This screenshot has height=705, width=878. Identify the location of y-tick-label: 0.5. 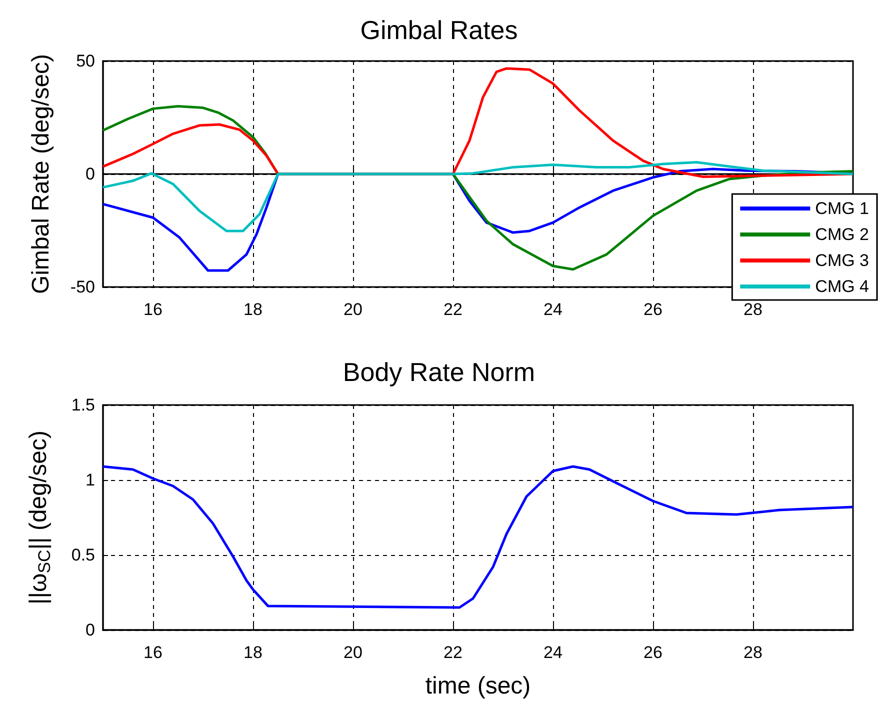
(83, 555).